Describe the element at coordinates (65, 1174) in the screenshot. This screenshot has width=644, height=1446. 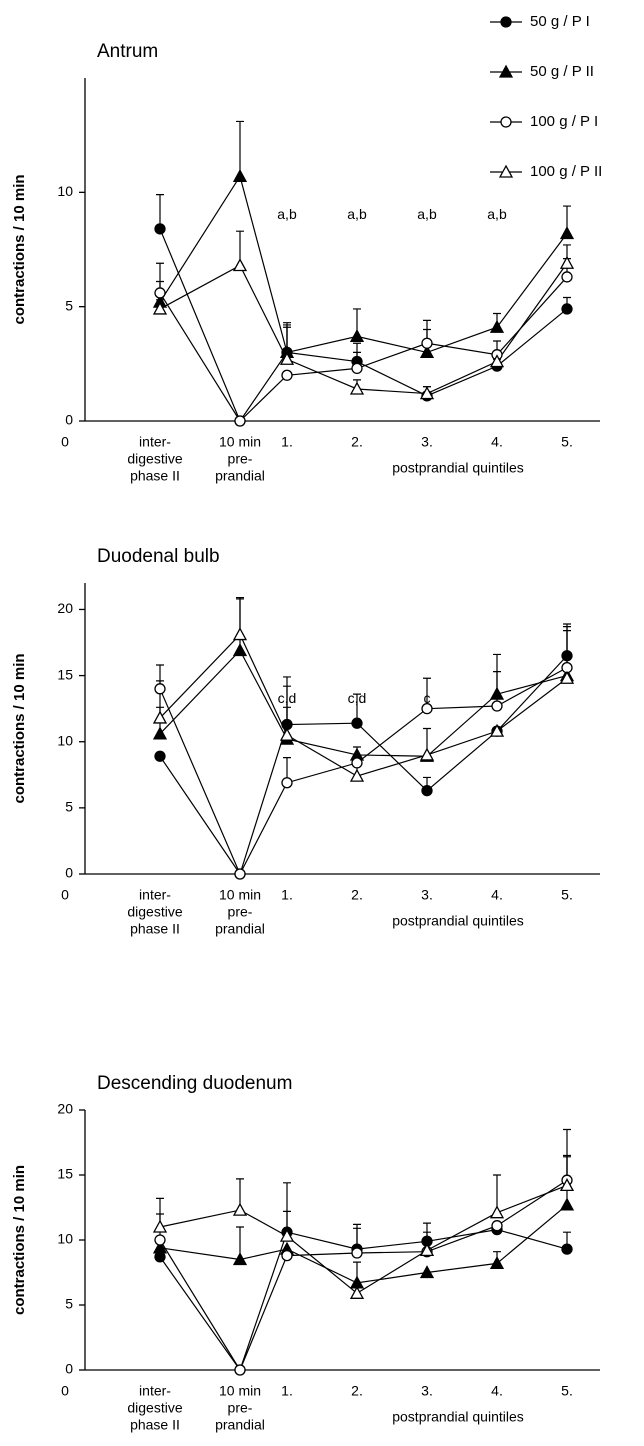
I see `y-tick-label: 15` at that location.